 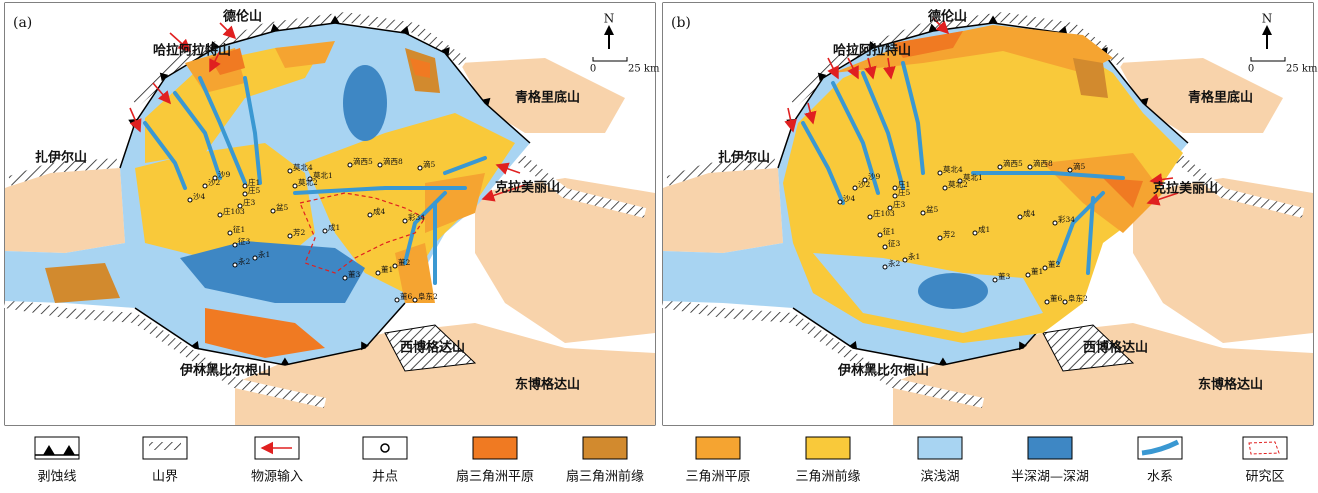 What do you see at coordinates (958, 184) in the screenshot?
I see `well-label: 莫北2` at bounding box center [958, 184].